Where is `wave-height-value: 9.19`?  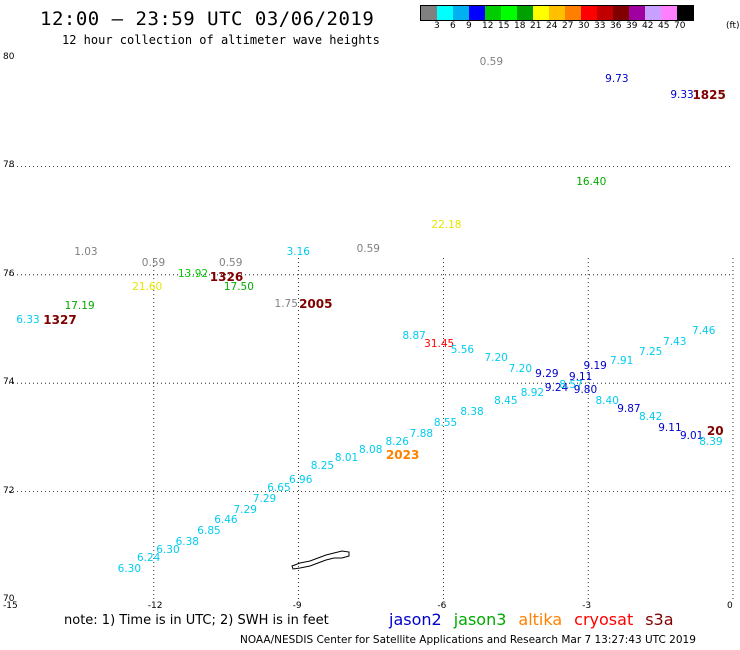
wave-height-value: 9.19 is located at coordinates (595, 365).